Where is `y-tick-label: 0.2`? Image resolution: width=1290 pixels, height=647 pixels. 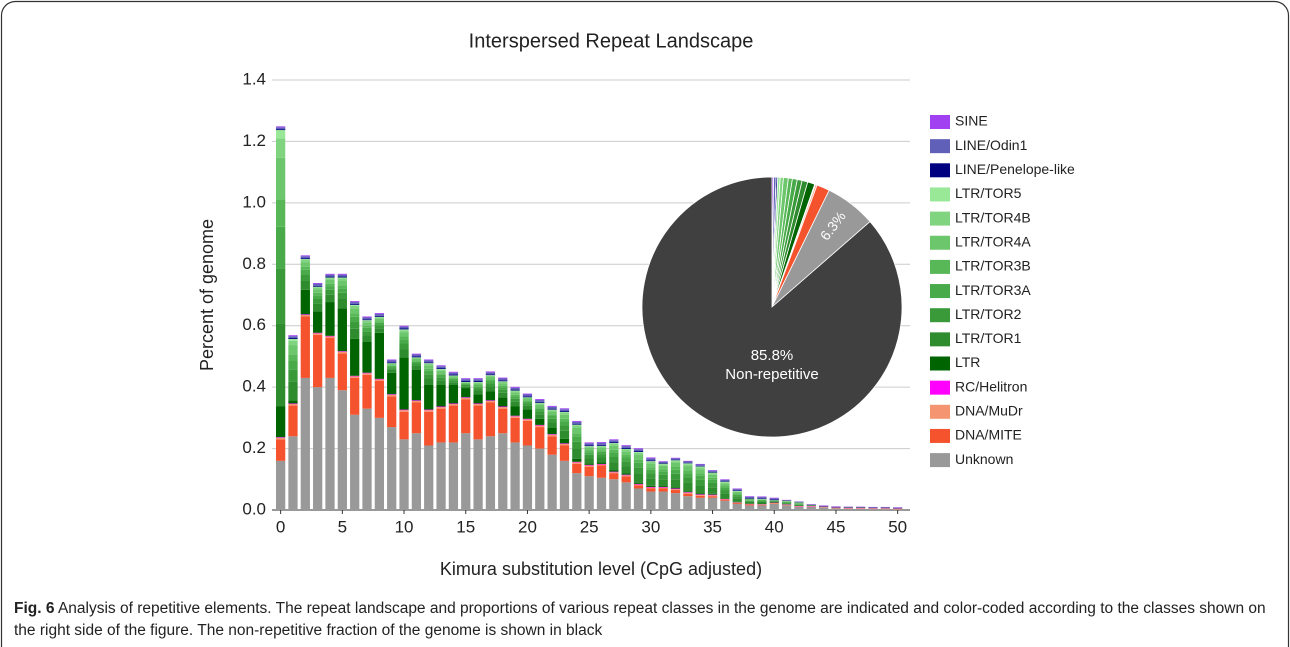
y-tick-label: 0.2 is located at coordinates (254, 447).